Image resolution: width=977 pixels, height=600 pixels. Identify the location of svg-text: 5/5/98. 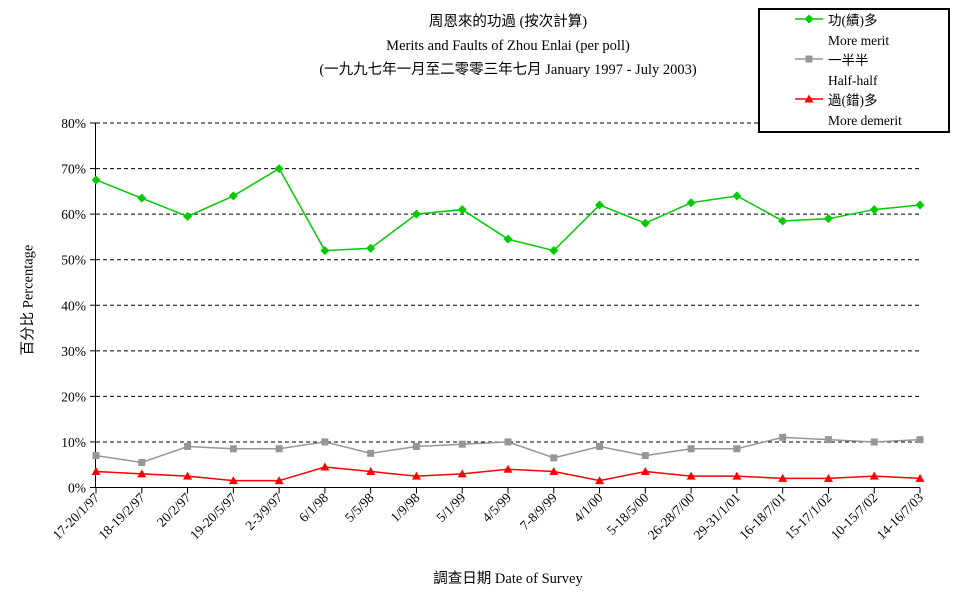
(359, 507).